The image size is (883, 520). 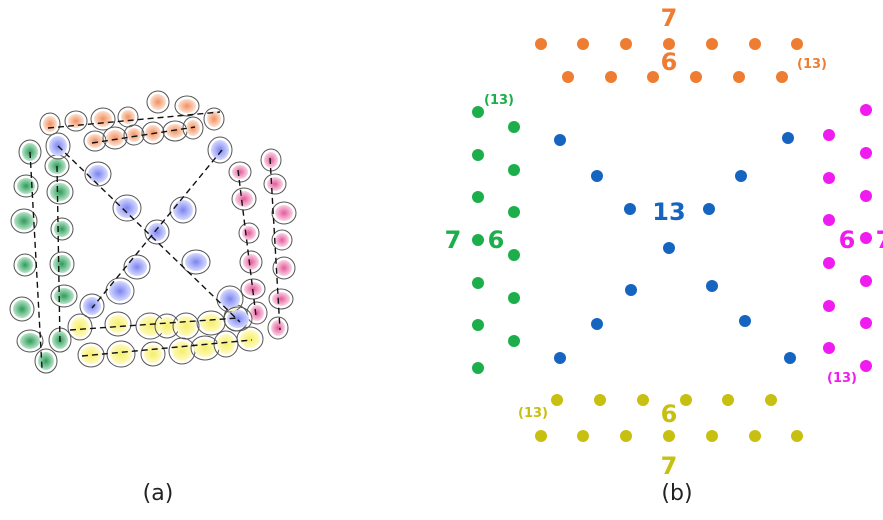 I want to click on green-dot-group, so click(x=496, y=240).